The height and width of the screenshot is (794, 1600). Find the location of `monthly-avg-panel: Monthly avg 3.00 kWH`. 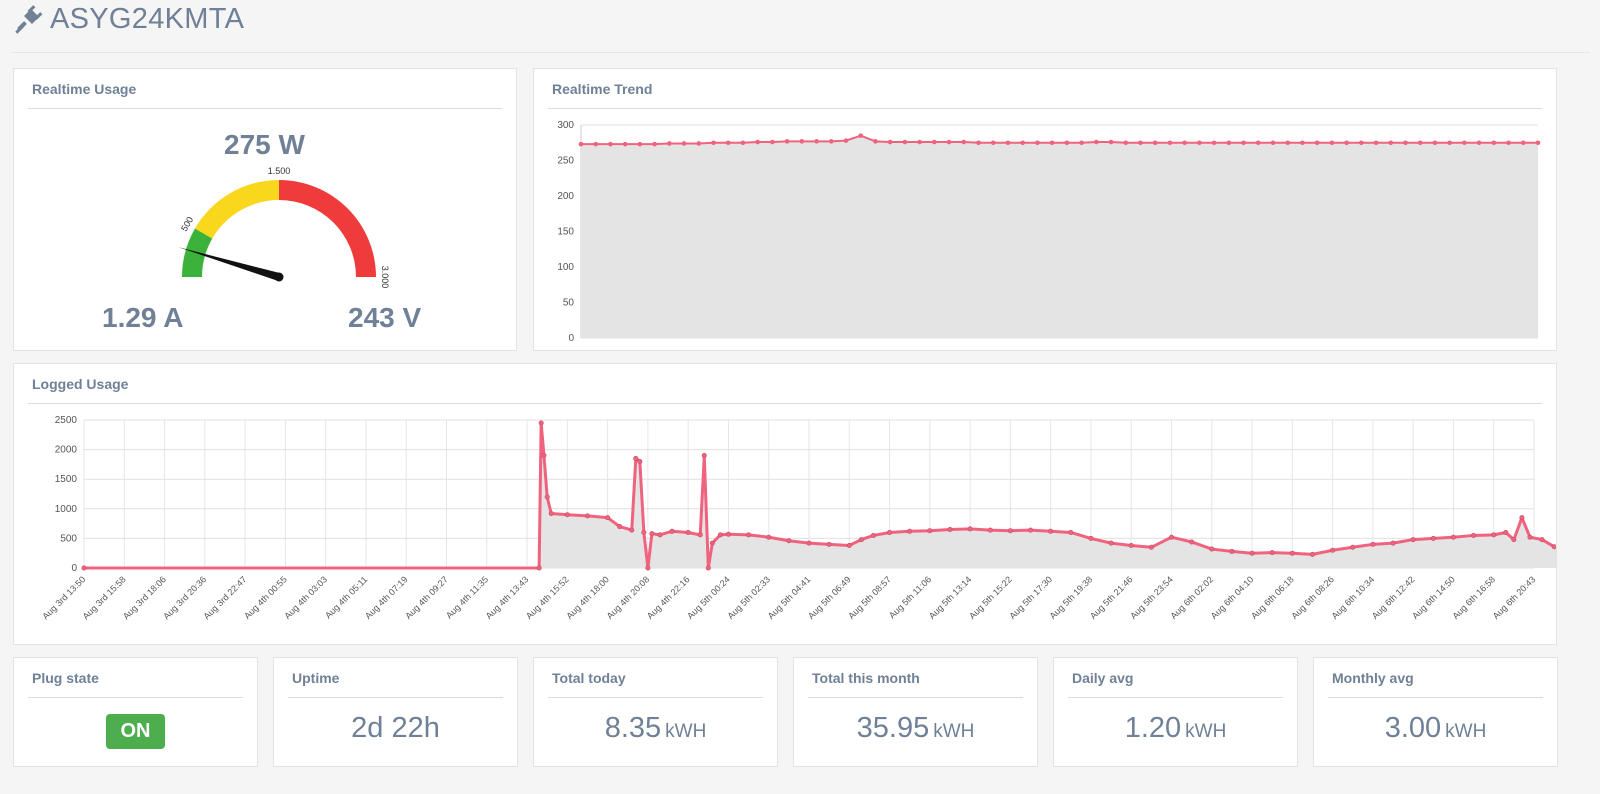

monthly-avg-panel: Monthly avg 3.00 kWH is located at coordinates (1435, 712).